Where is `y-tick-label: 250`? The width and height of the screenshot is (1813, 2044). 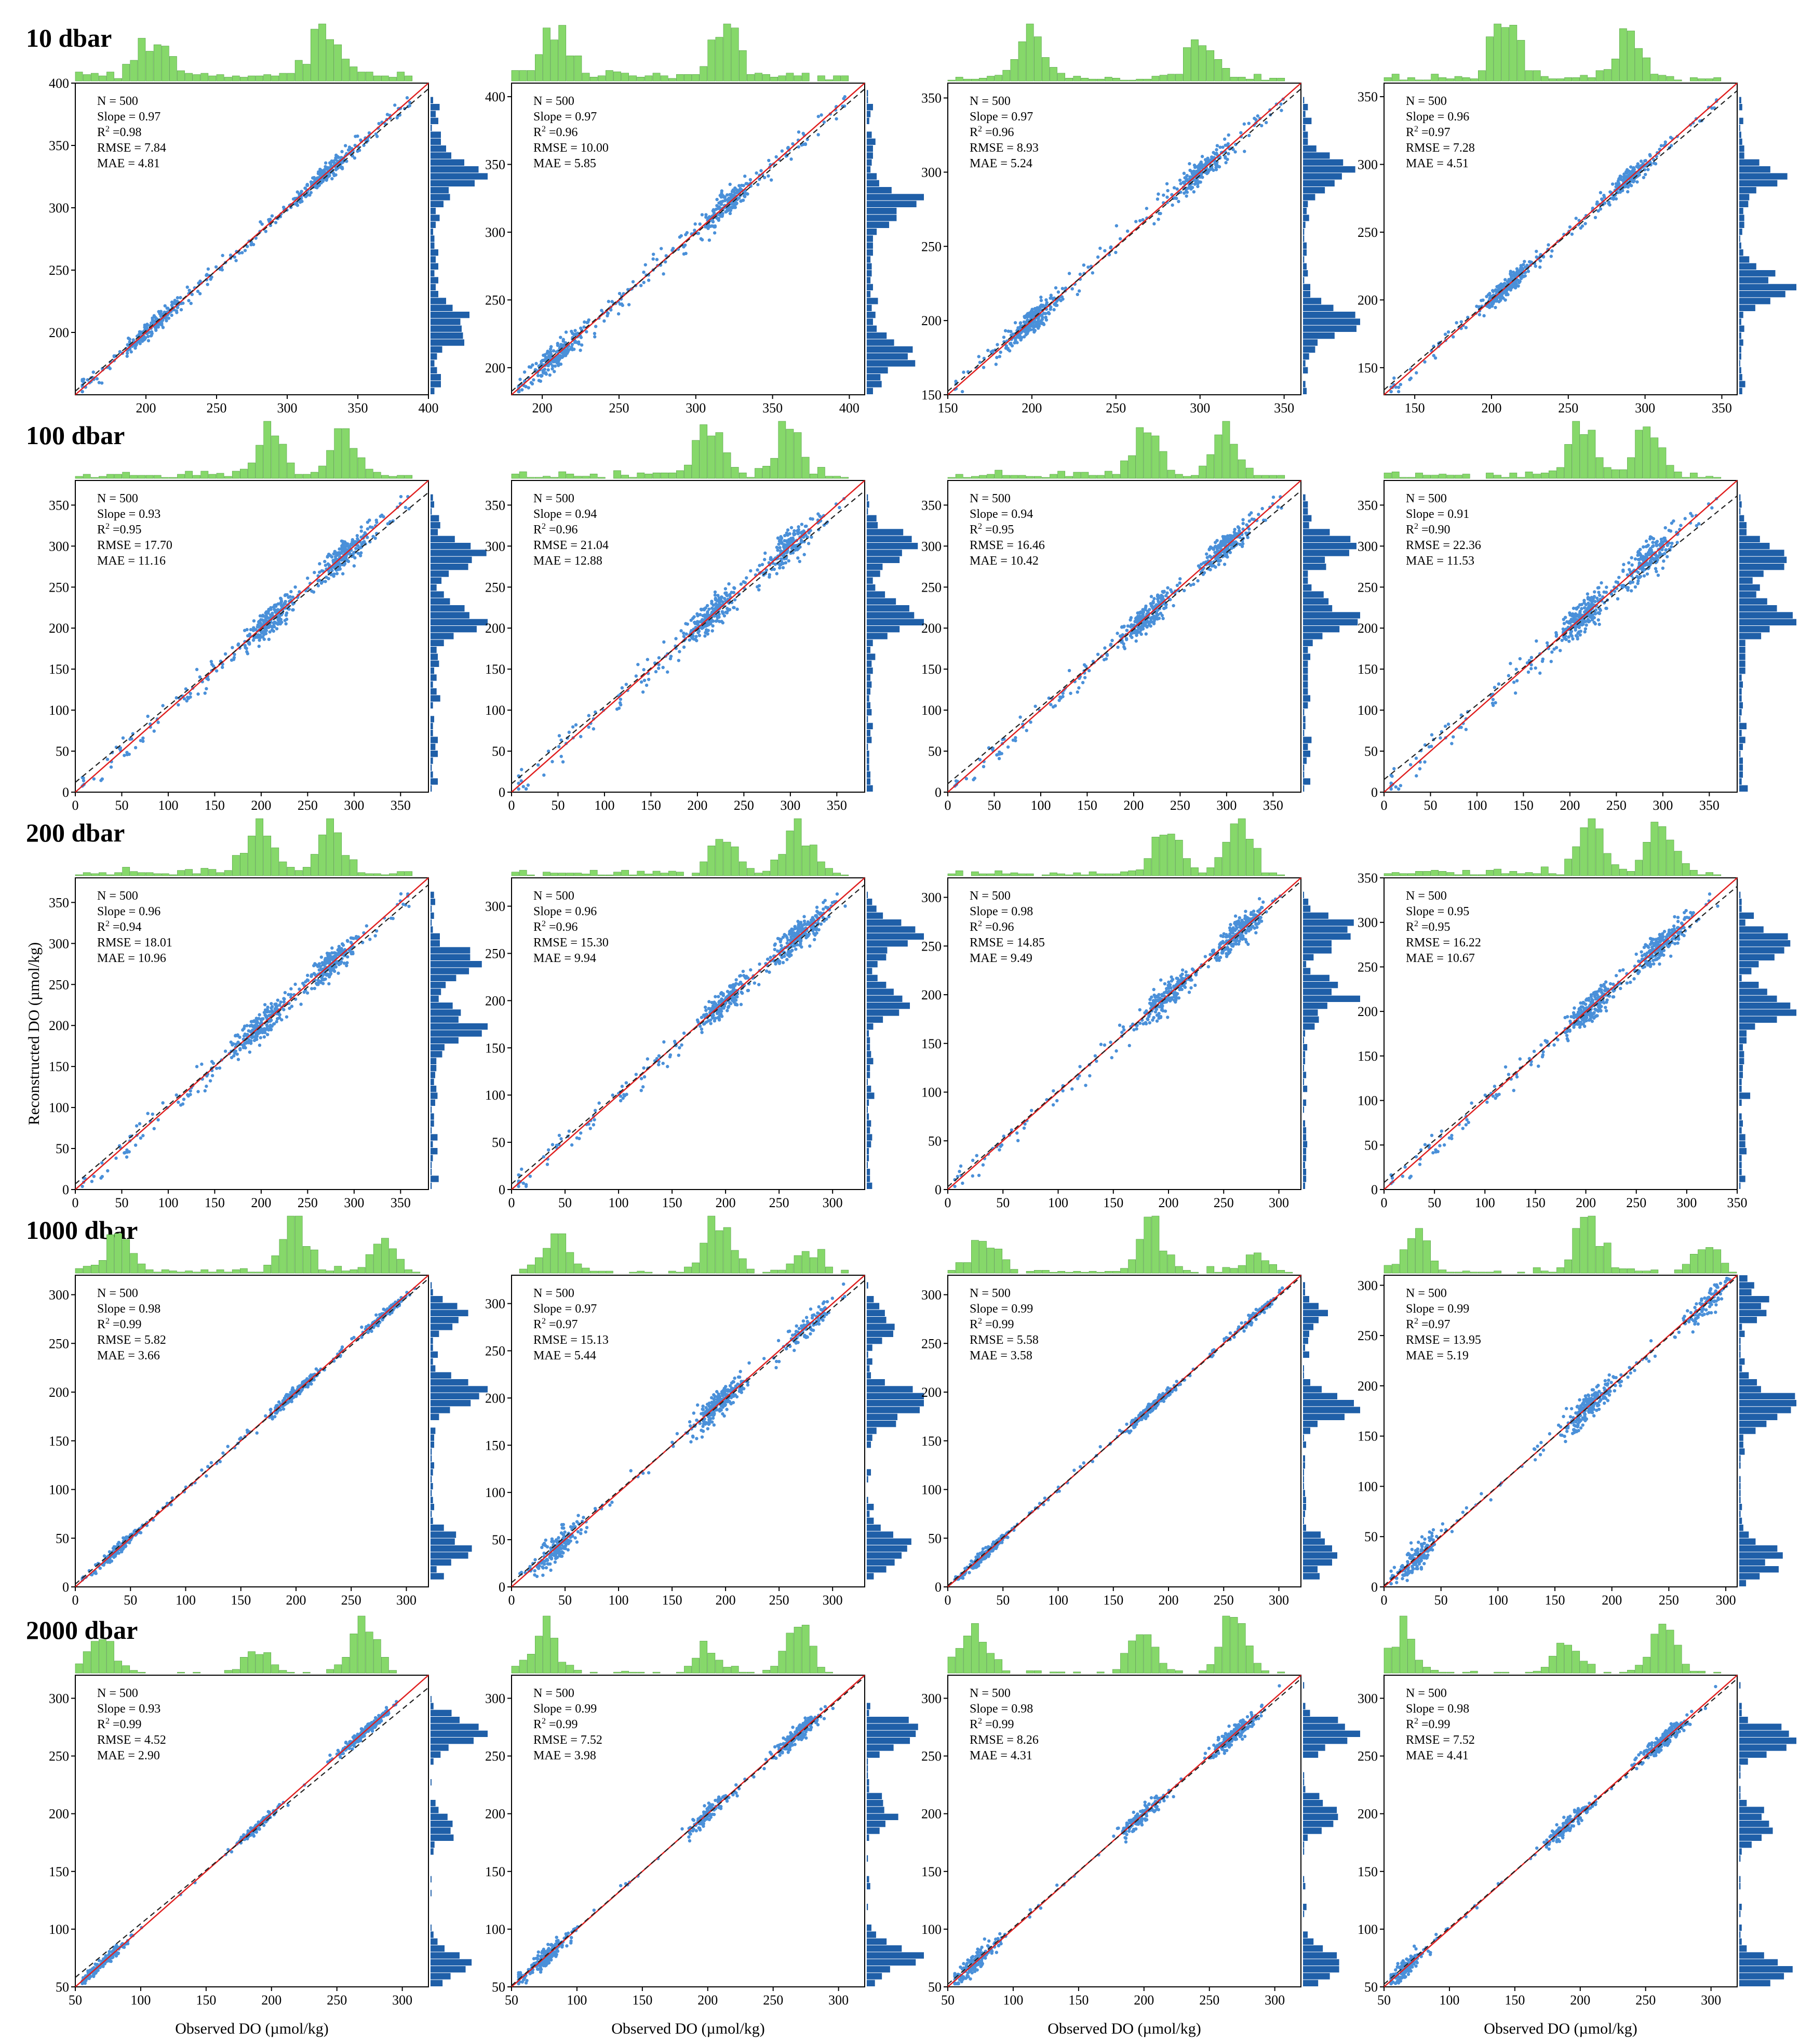
y-tick-label: 250 is located at coordinates (1368, 587).